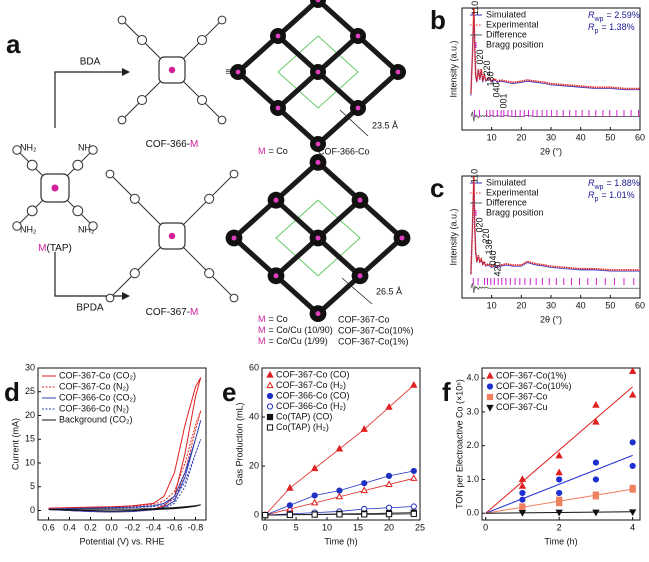 This screenshot has width=649, height=562. I want to click on legend-label: COF-367-Cu, so click(522, 407).